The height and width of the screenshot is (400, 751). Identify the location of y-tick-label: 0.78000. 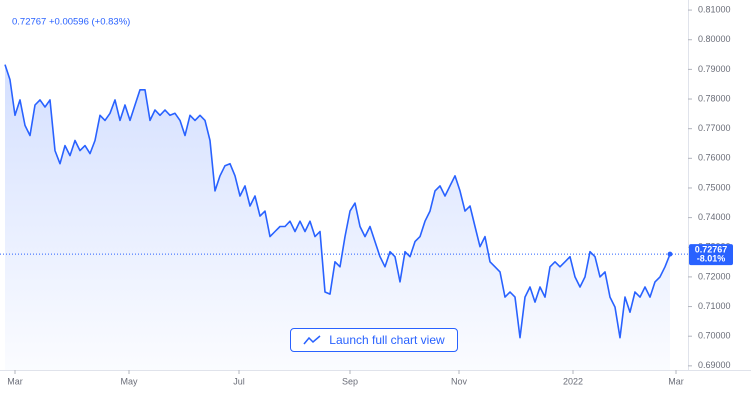
(714, 98).